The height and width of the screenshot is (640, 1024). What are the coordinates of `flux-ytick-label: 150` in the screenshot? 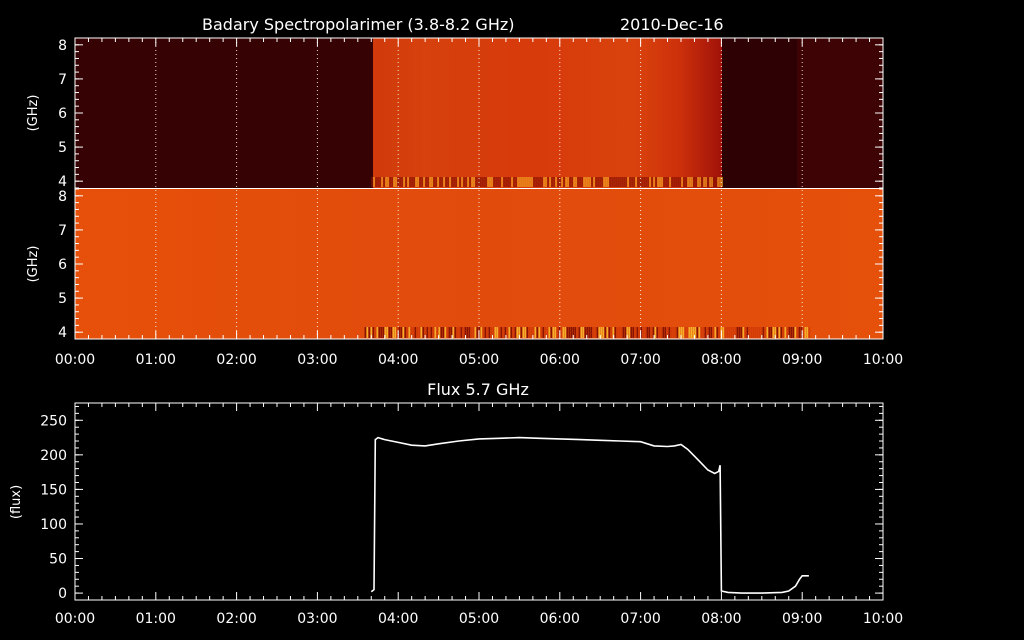 It's located at (53, 490).